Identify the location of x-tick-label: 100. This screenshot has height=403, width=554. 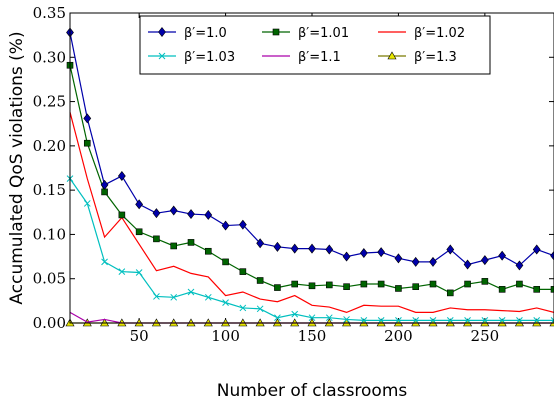
(225, 336).